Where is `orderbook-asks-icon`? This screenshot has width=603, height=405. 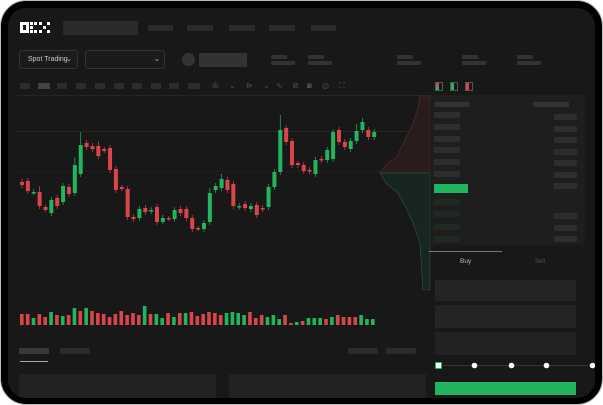
orderbook-asks-icon is located at coordinates (469, 86).